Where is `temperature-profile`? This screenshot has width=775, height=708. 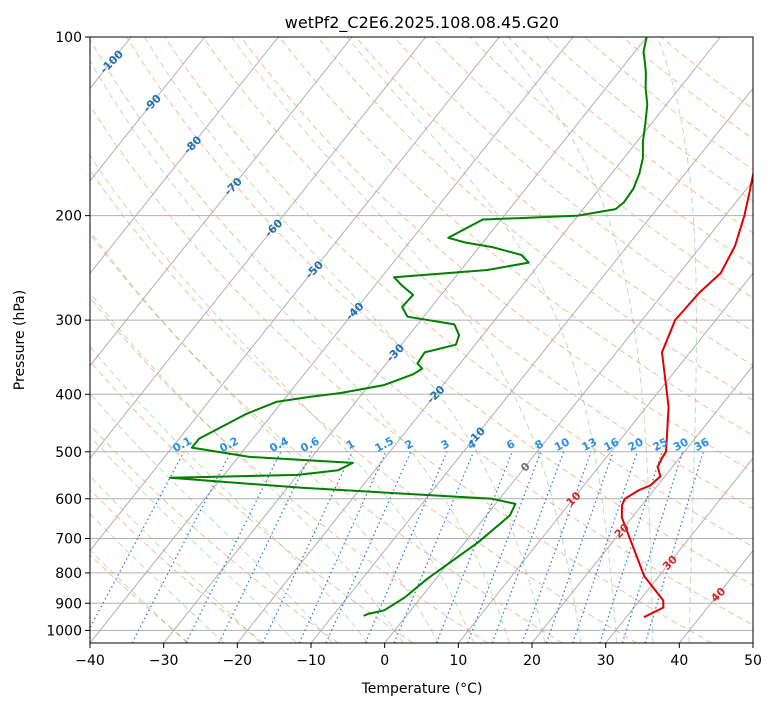 temperature-profile is located at coordinates (686, 394).